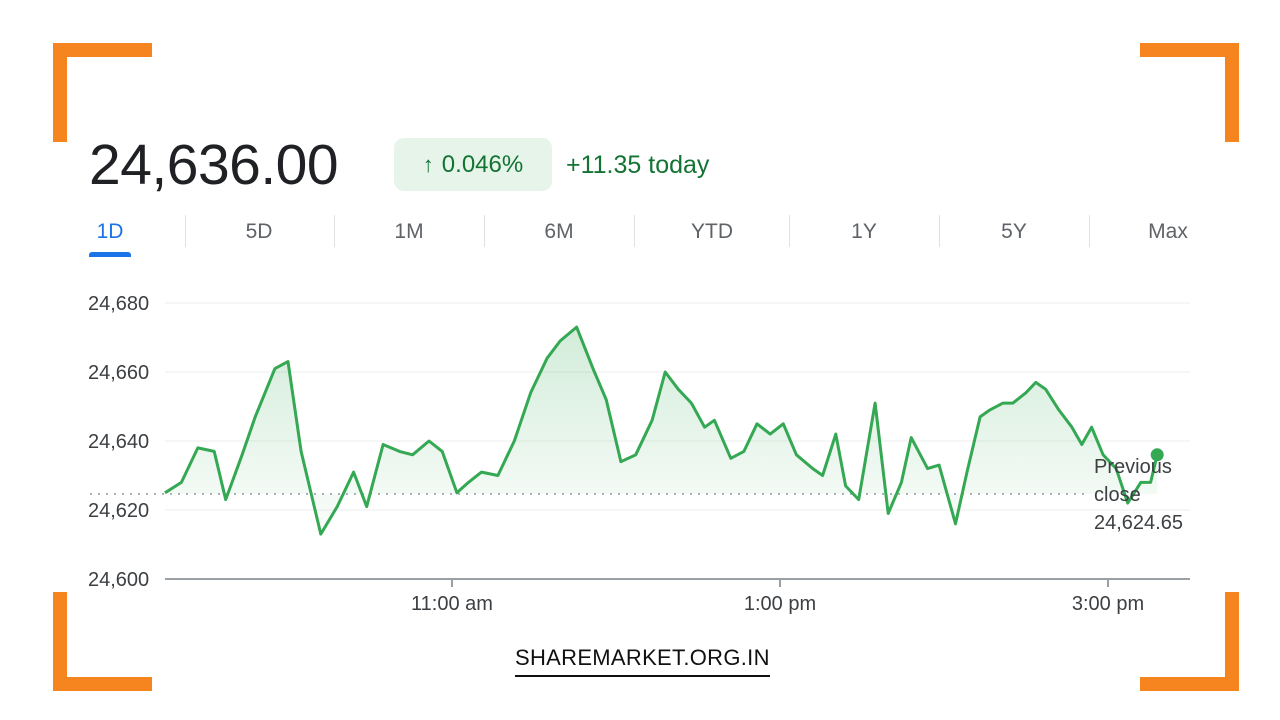 This screenshot has width=1280, height=720. Describe the element at coordinates (712, 231) in the screenshot. I see `tab-ytd: YTD` at that location.